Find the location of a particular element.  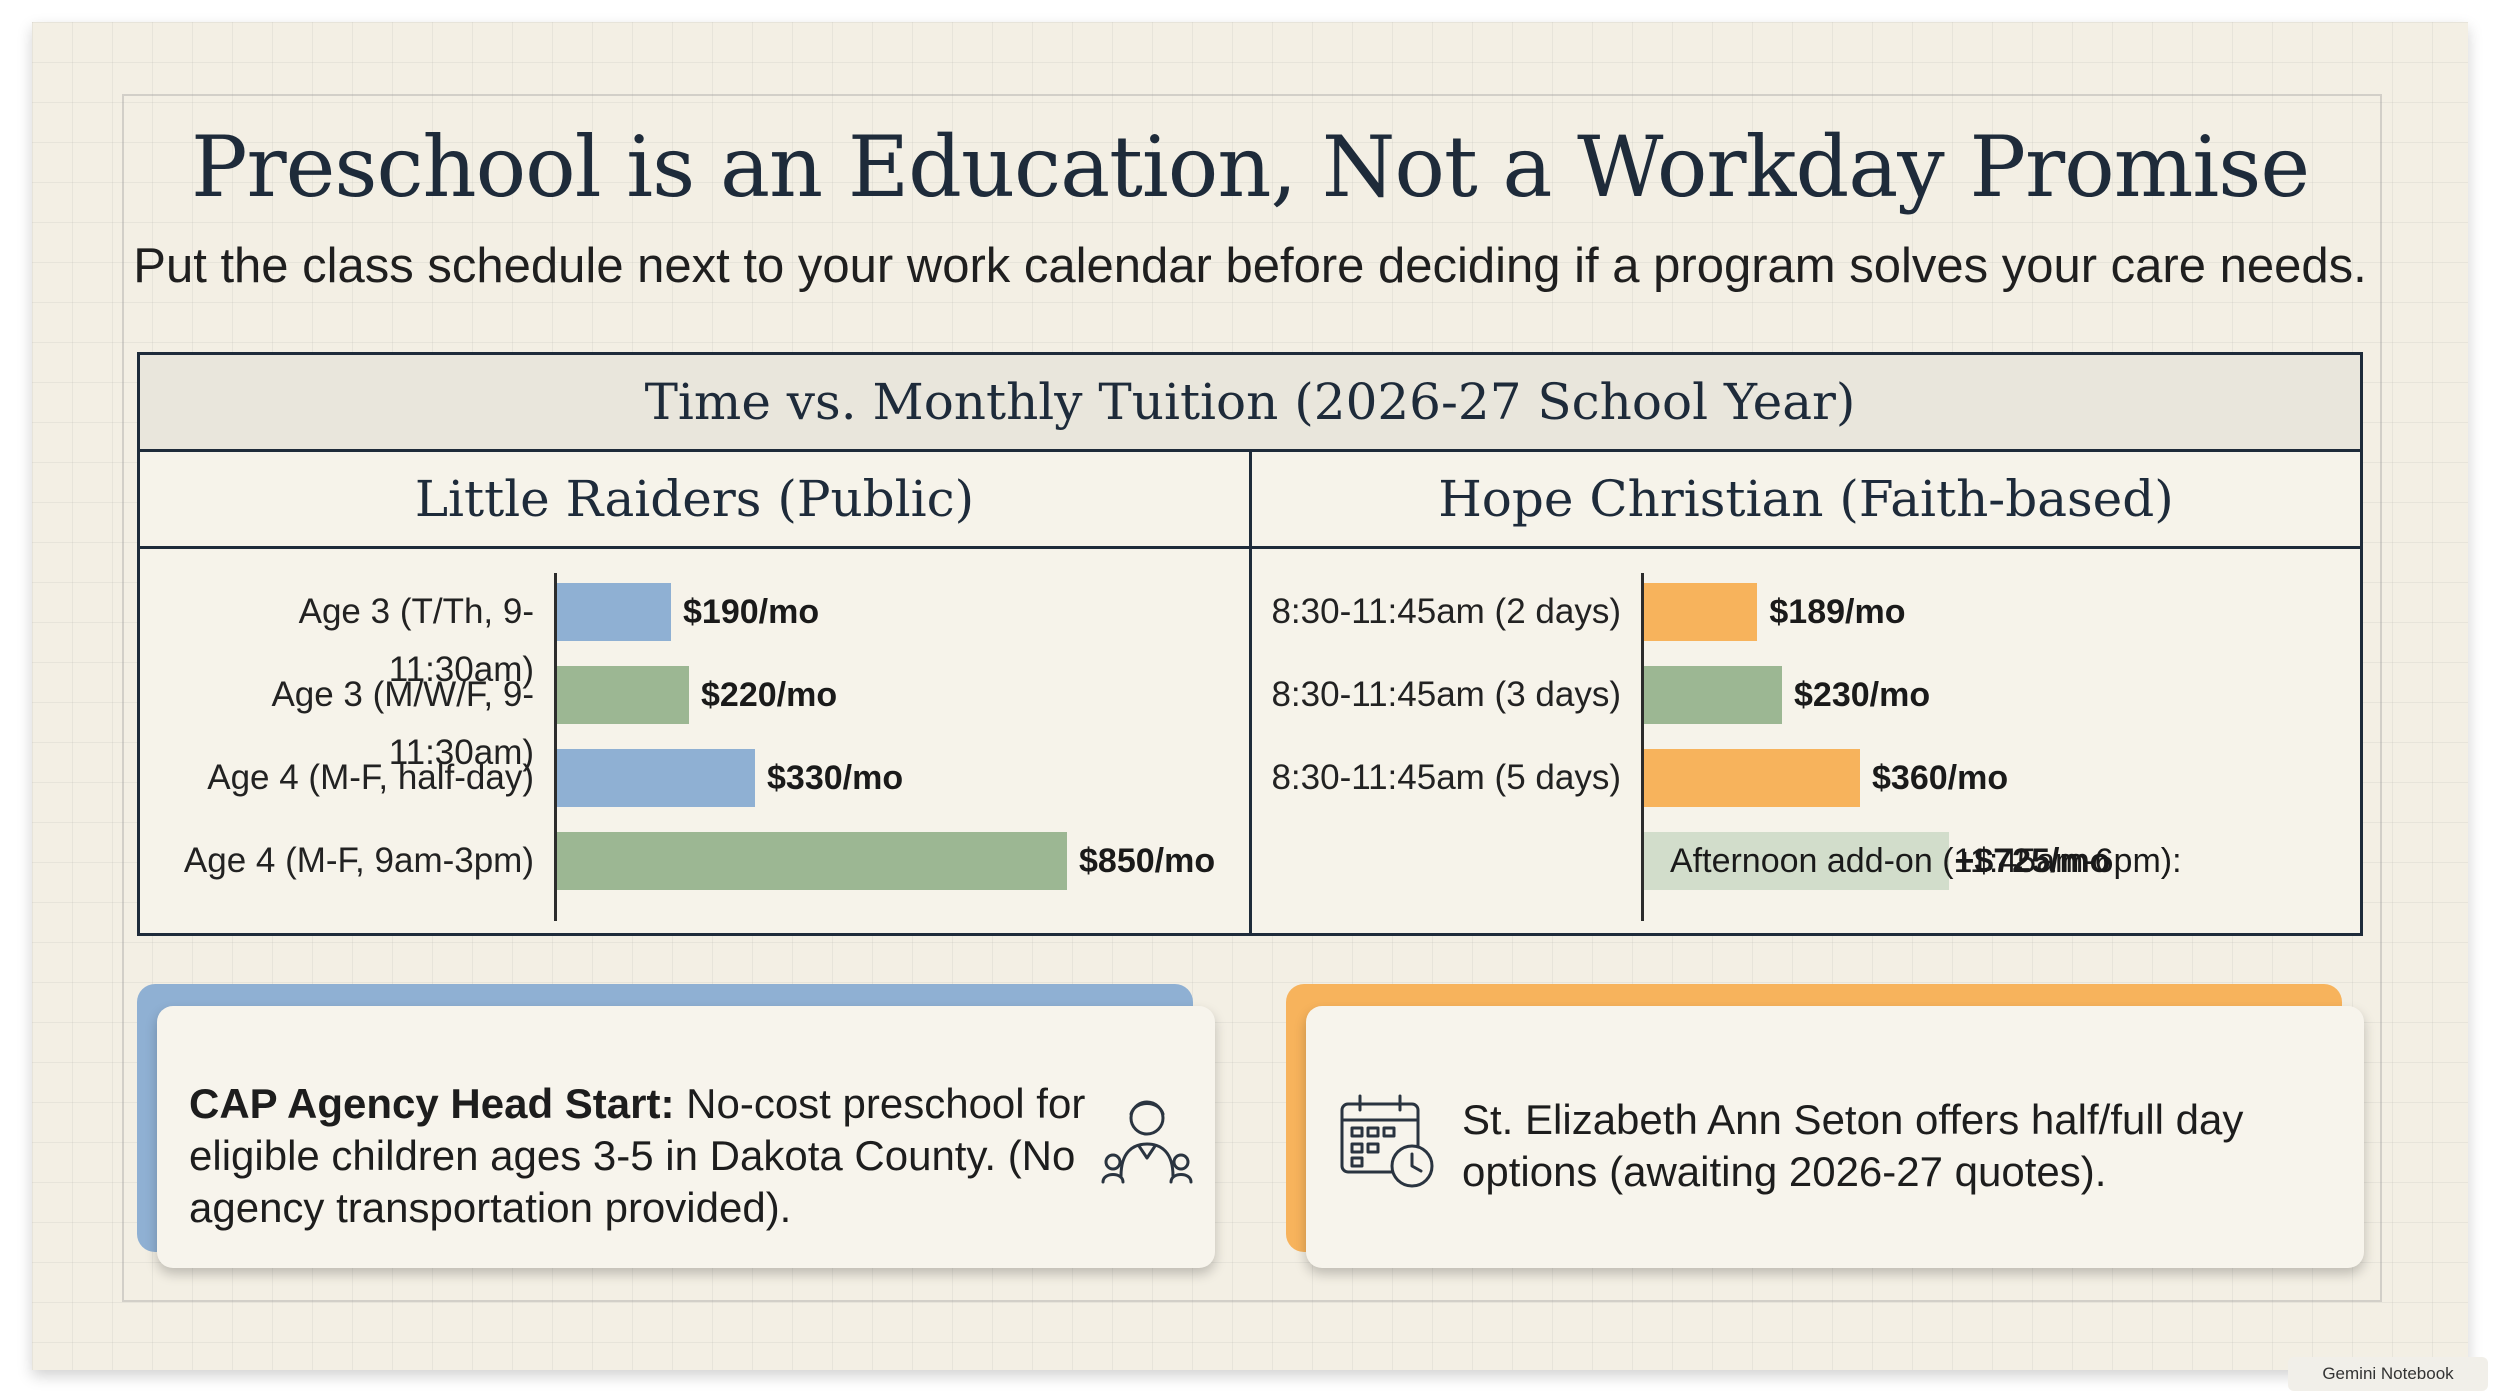

gemini-notebook-watermark: Gemini Notebook is located at coordinates (2388, 1374).